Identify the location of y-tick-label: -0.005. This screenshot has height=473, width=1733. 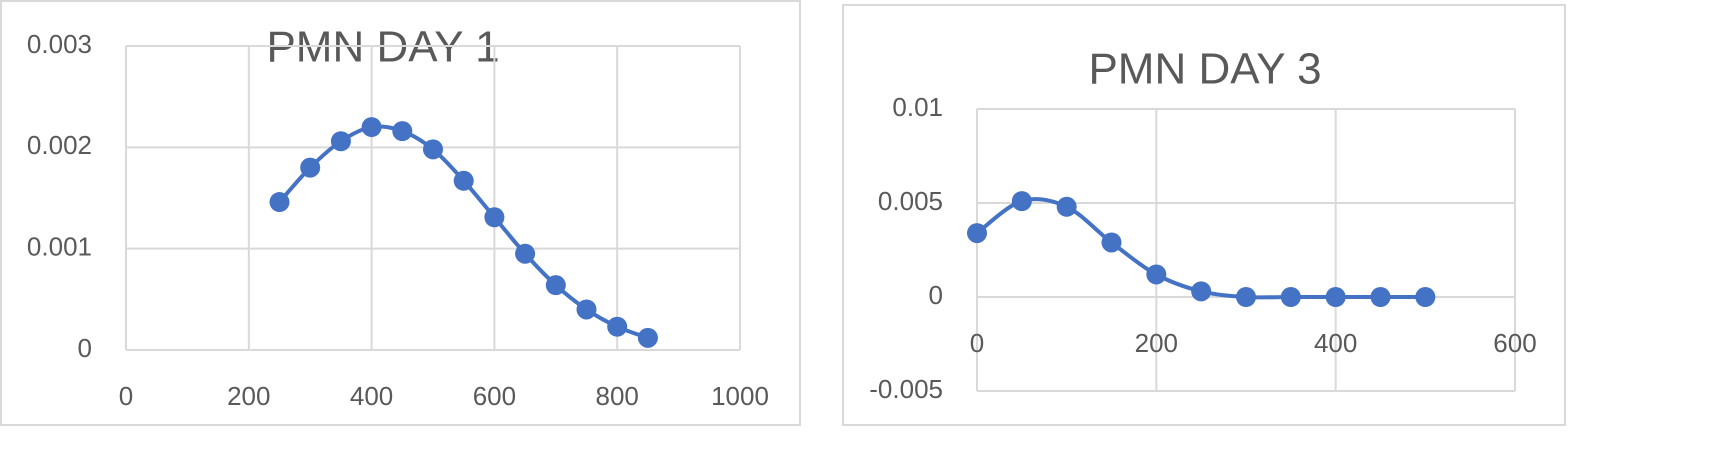
(906, 389).